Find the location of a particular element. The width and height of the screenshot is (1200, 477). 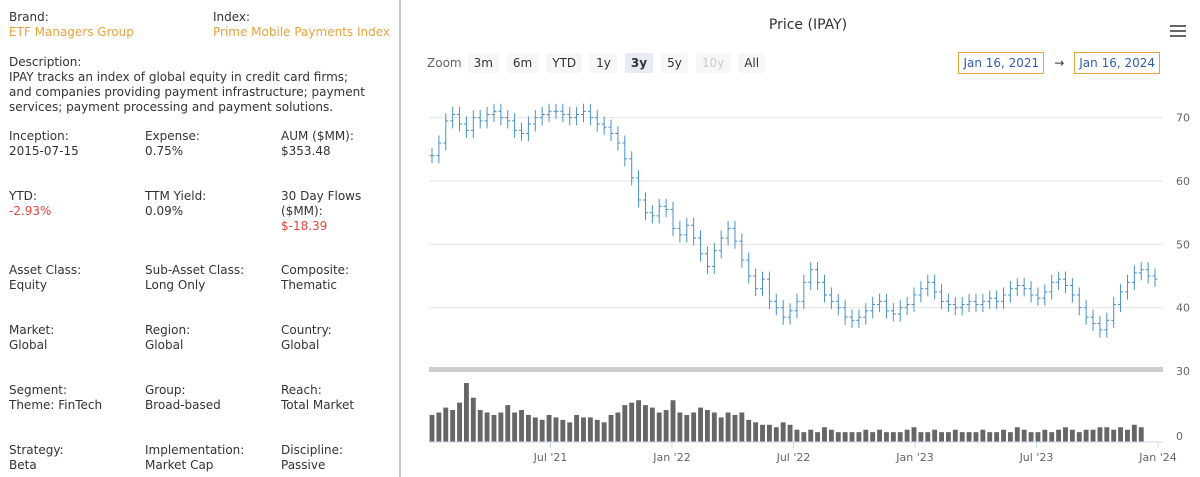

market-field: Market: Global is located at coordinates (31, 338).